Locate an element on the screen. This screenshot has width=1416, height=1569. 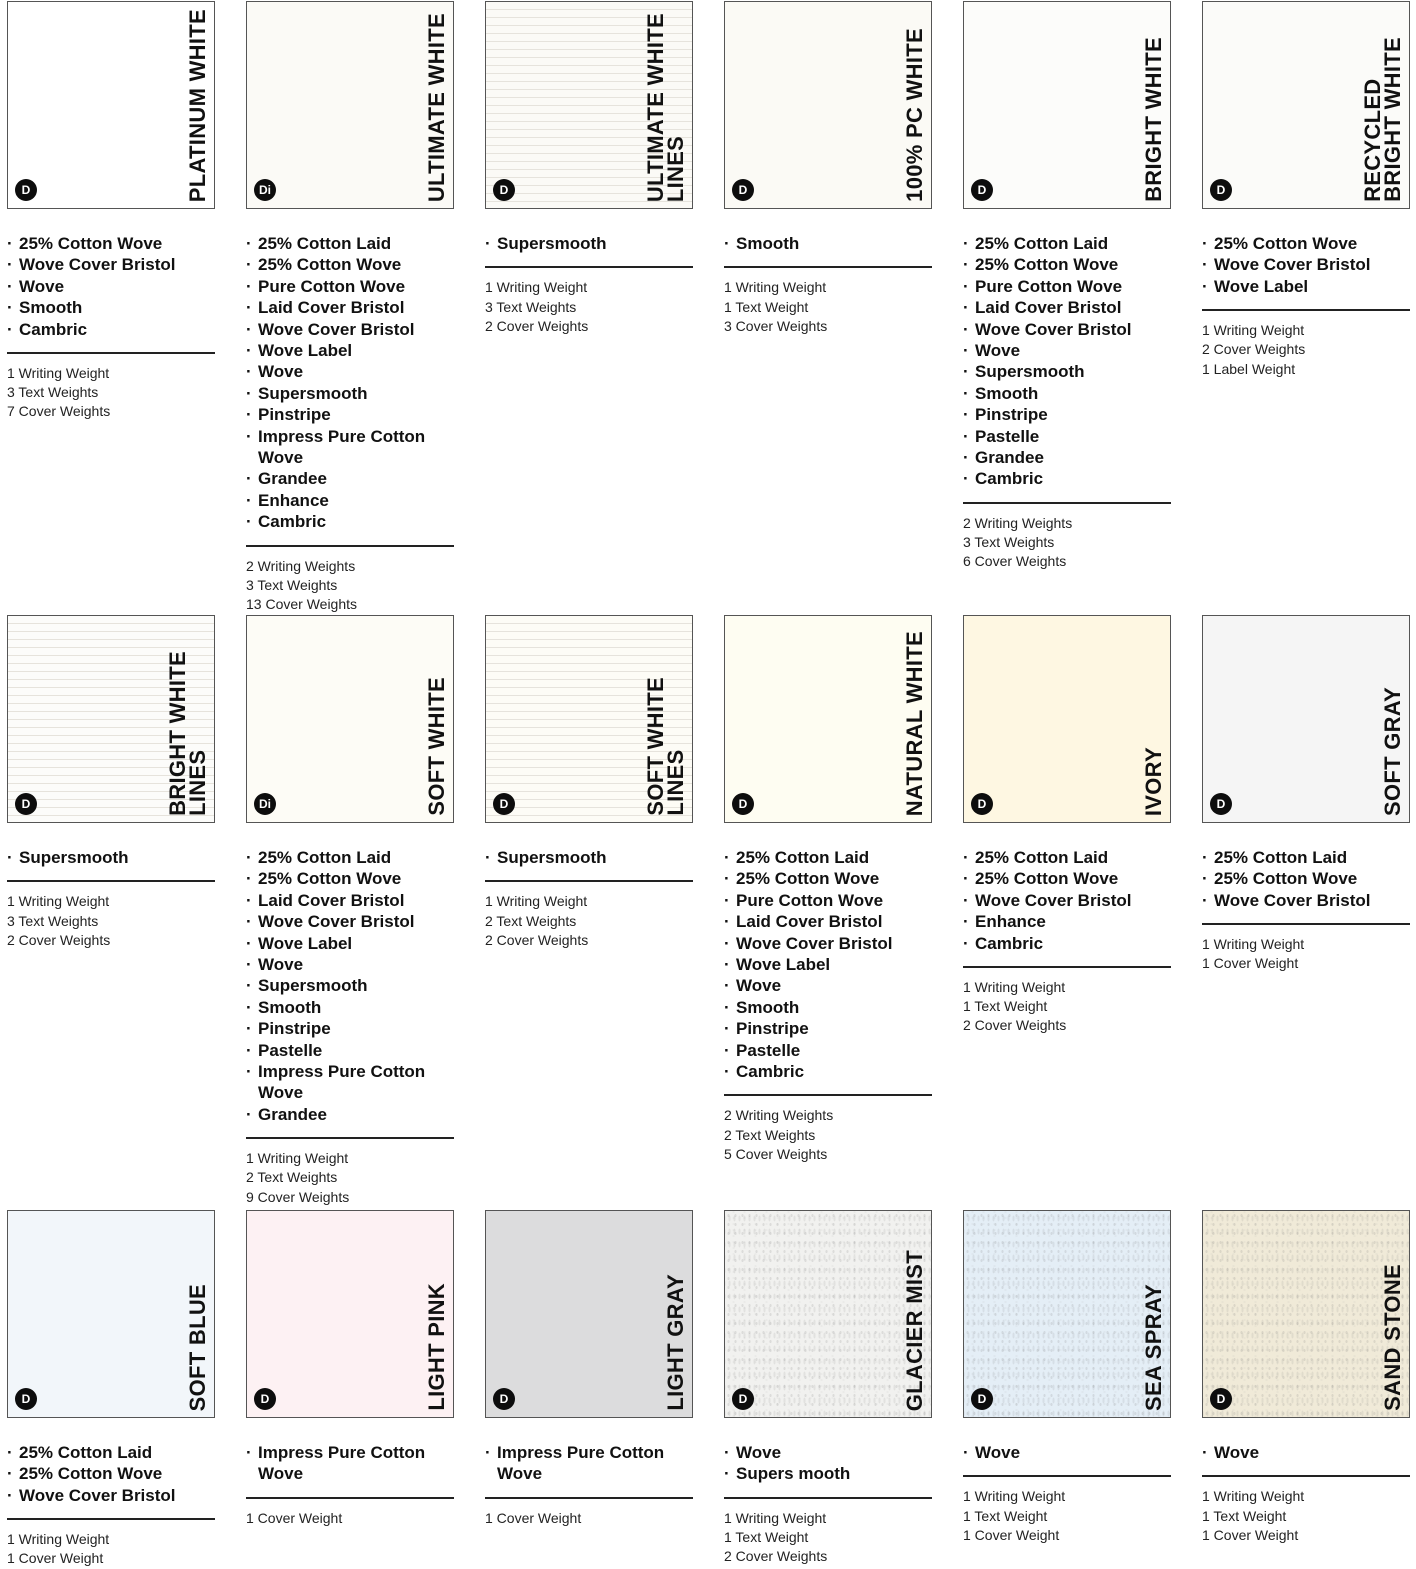
swatch-name: IVORY is located at coordinates (1153, 781).